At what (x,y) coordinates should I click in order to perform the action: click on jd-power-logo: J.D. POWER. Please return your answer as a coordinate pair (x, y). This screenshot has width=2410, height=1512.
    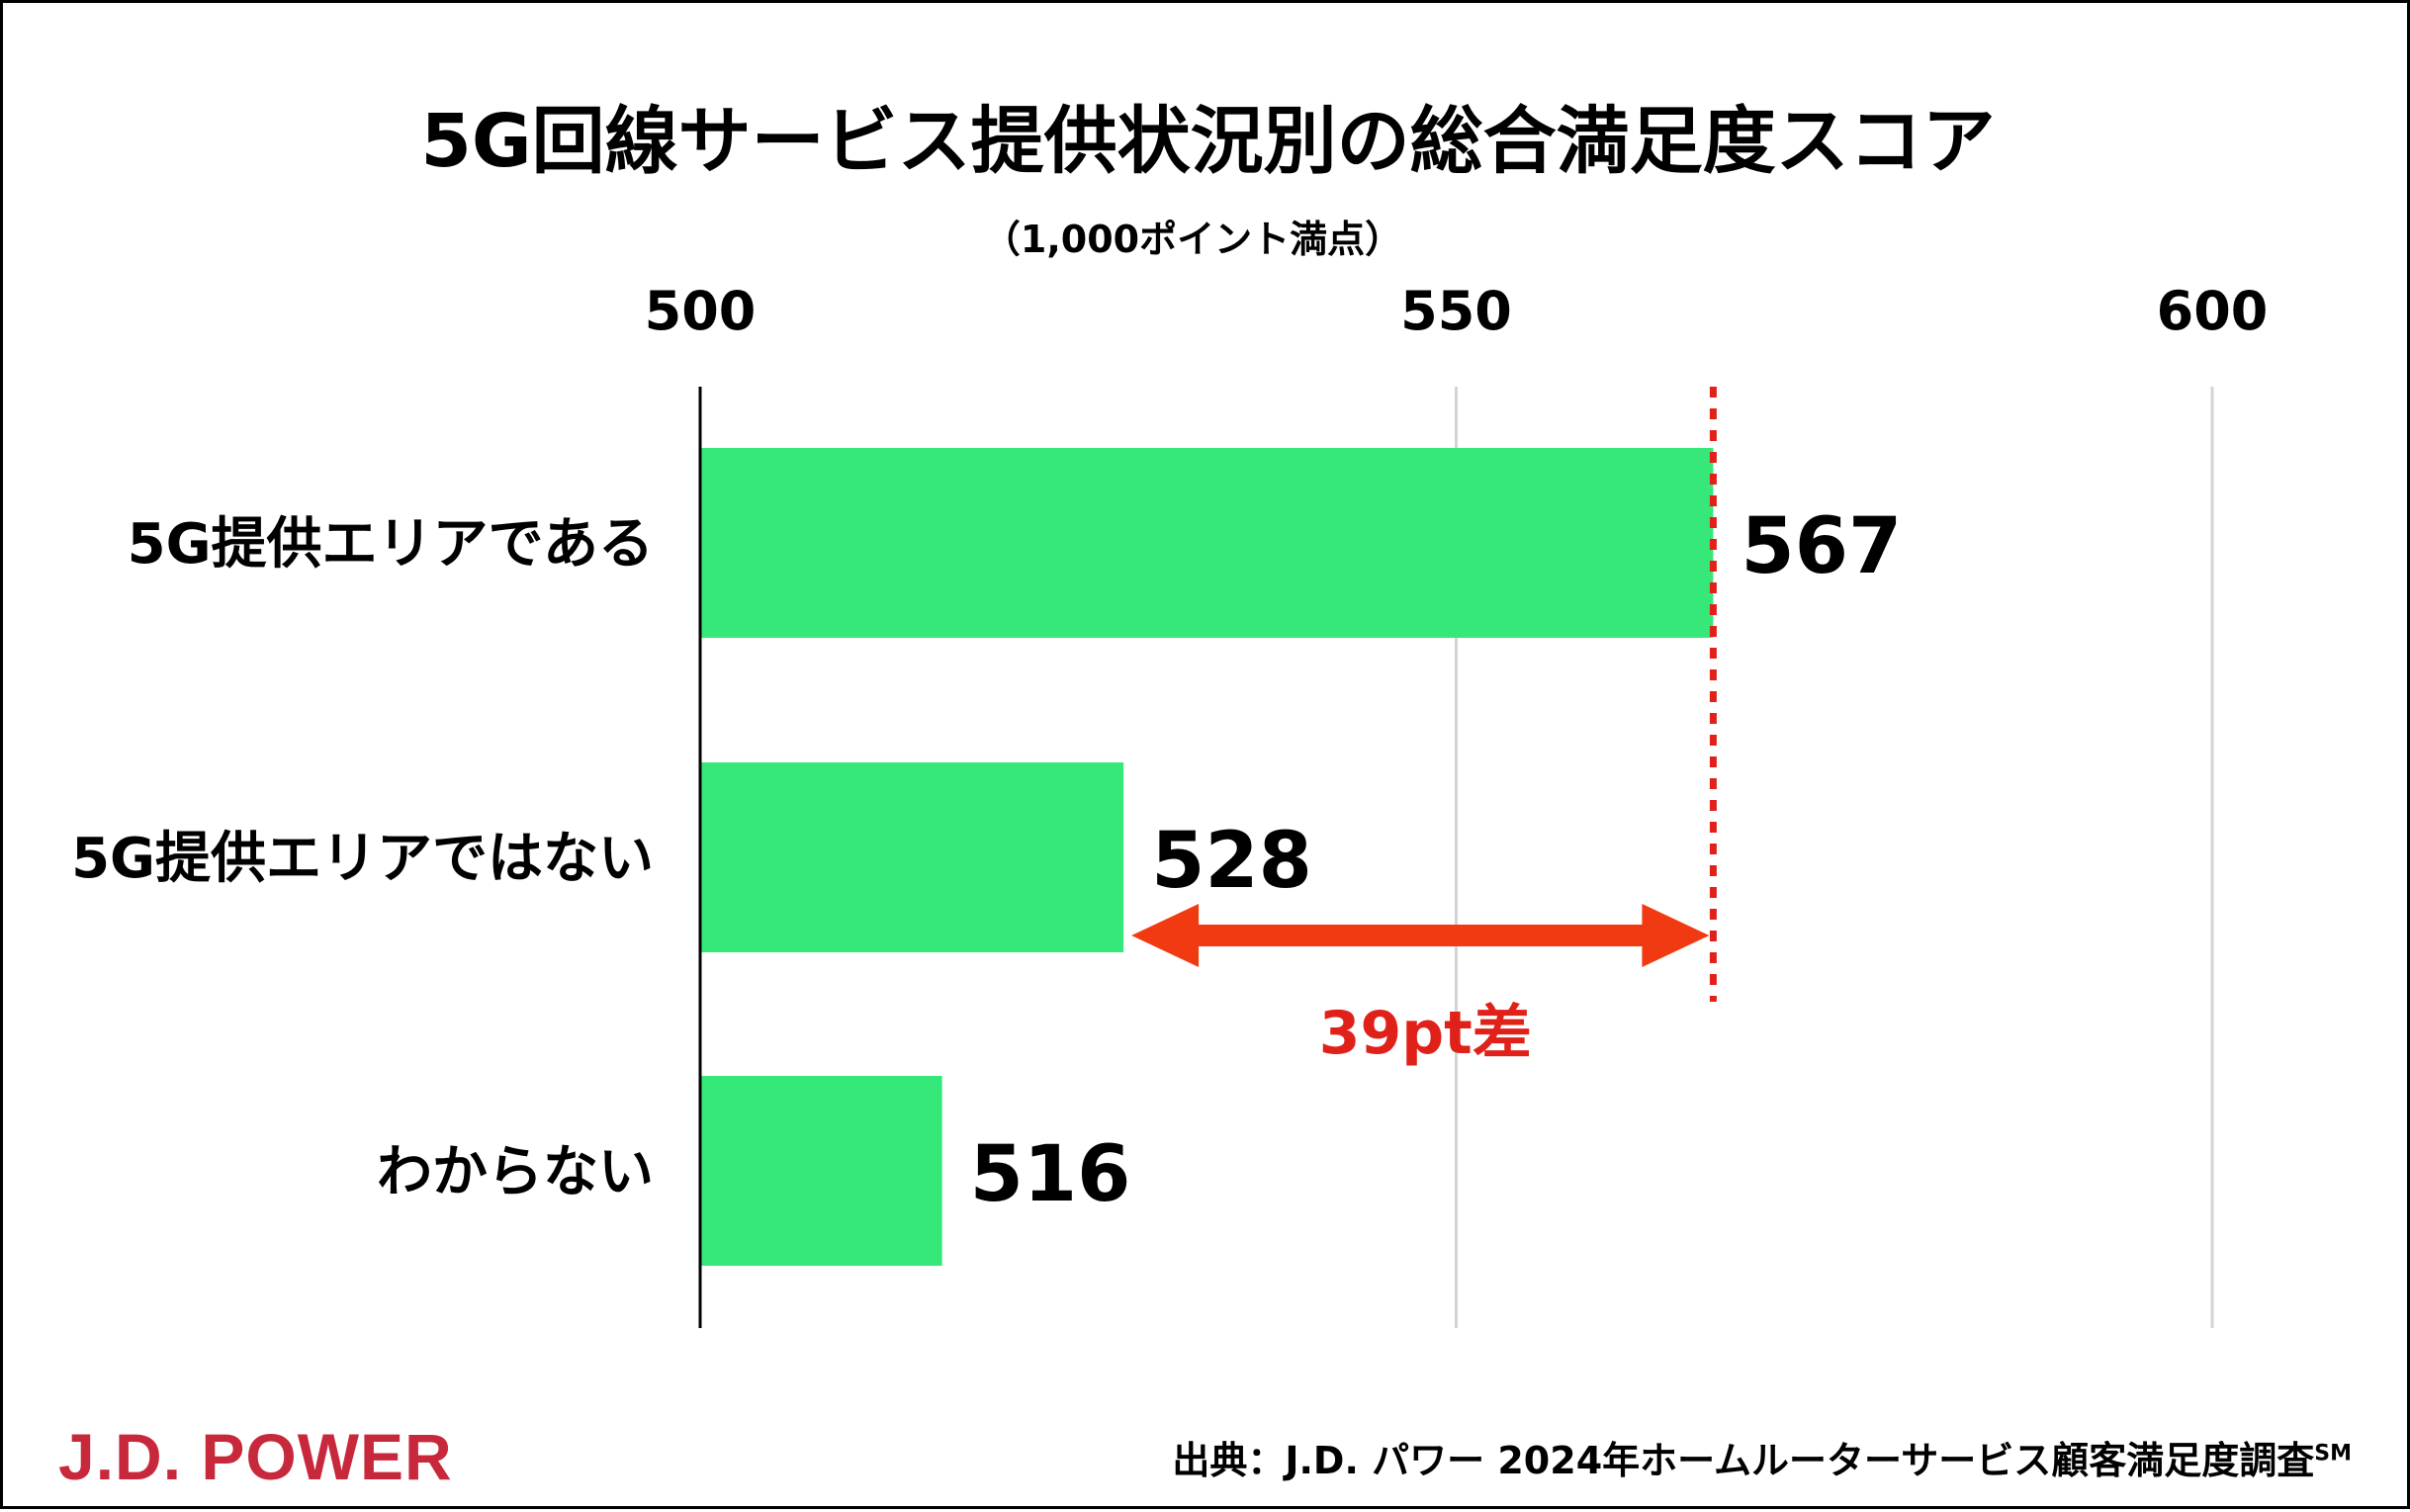
    Looking at the image, I should click on (255, 1456).